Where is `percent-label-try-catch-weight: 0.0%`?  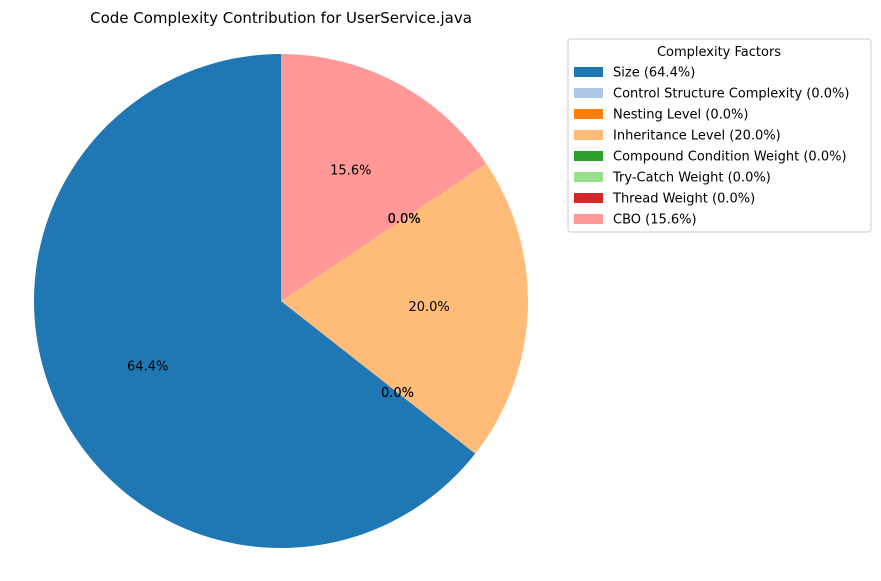 percent-label-try-catch-weight: 0.0% is located at coordinates (404, 219).